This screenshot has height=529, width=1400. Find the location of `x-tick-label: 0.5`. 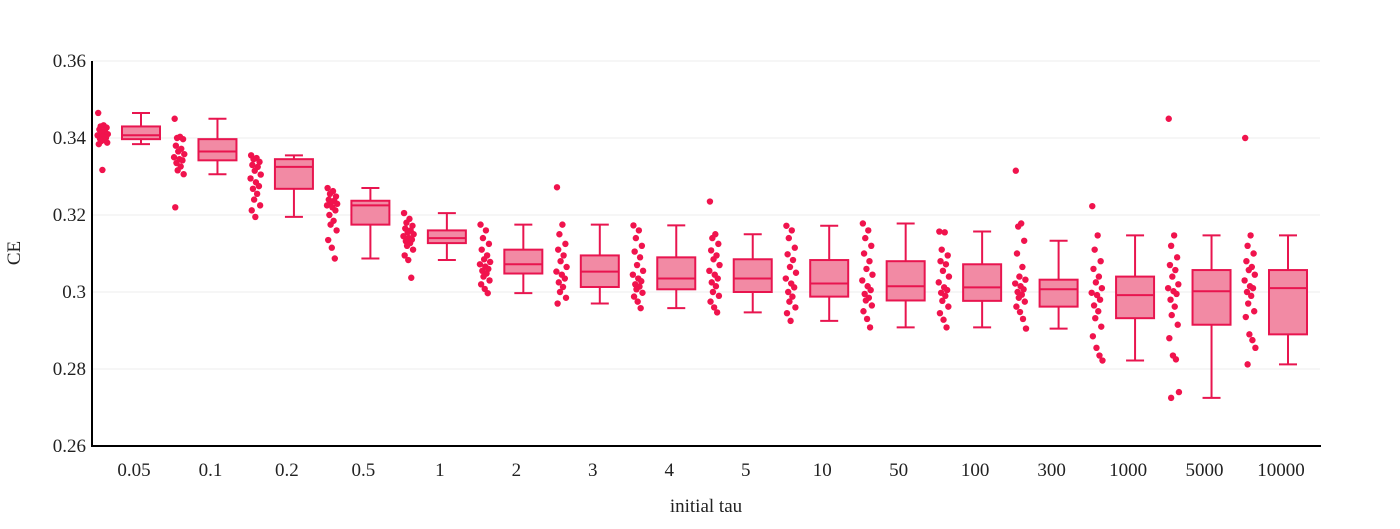

x-tick-label: 0.5 is located at coordinates (364, 470).